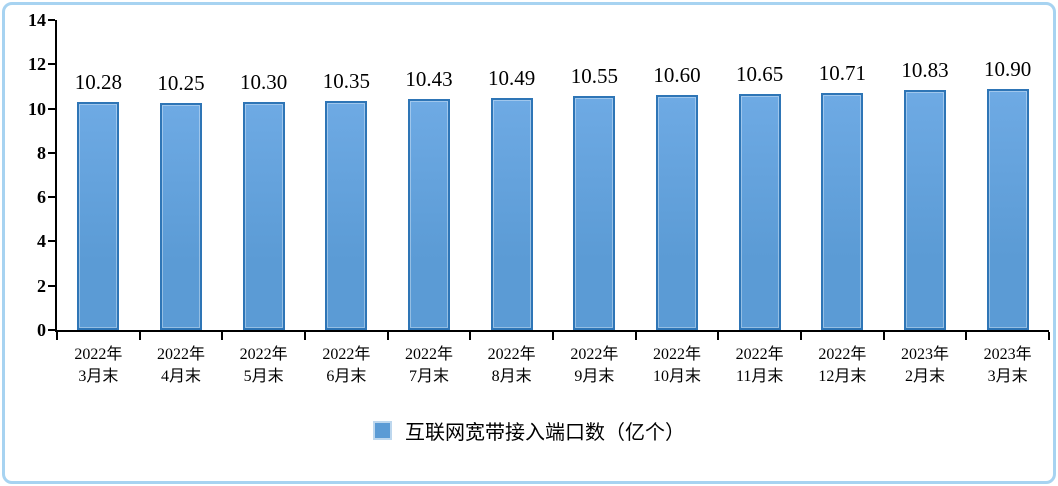  Describe the element at coordinates (925, 366) in the screenshot. I see `x-category-label: 2023年 2月末` at that location.